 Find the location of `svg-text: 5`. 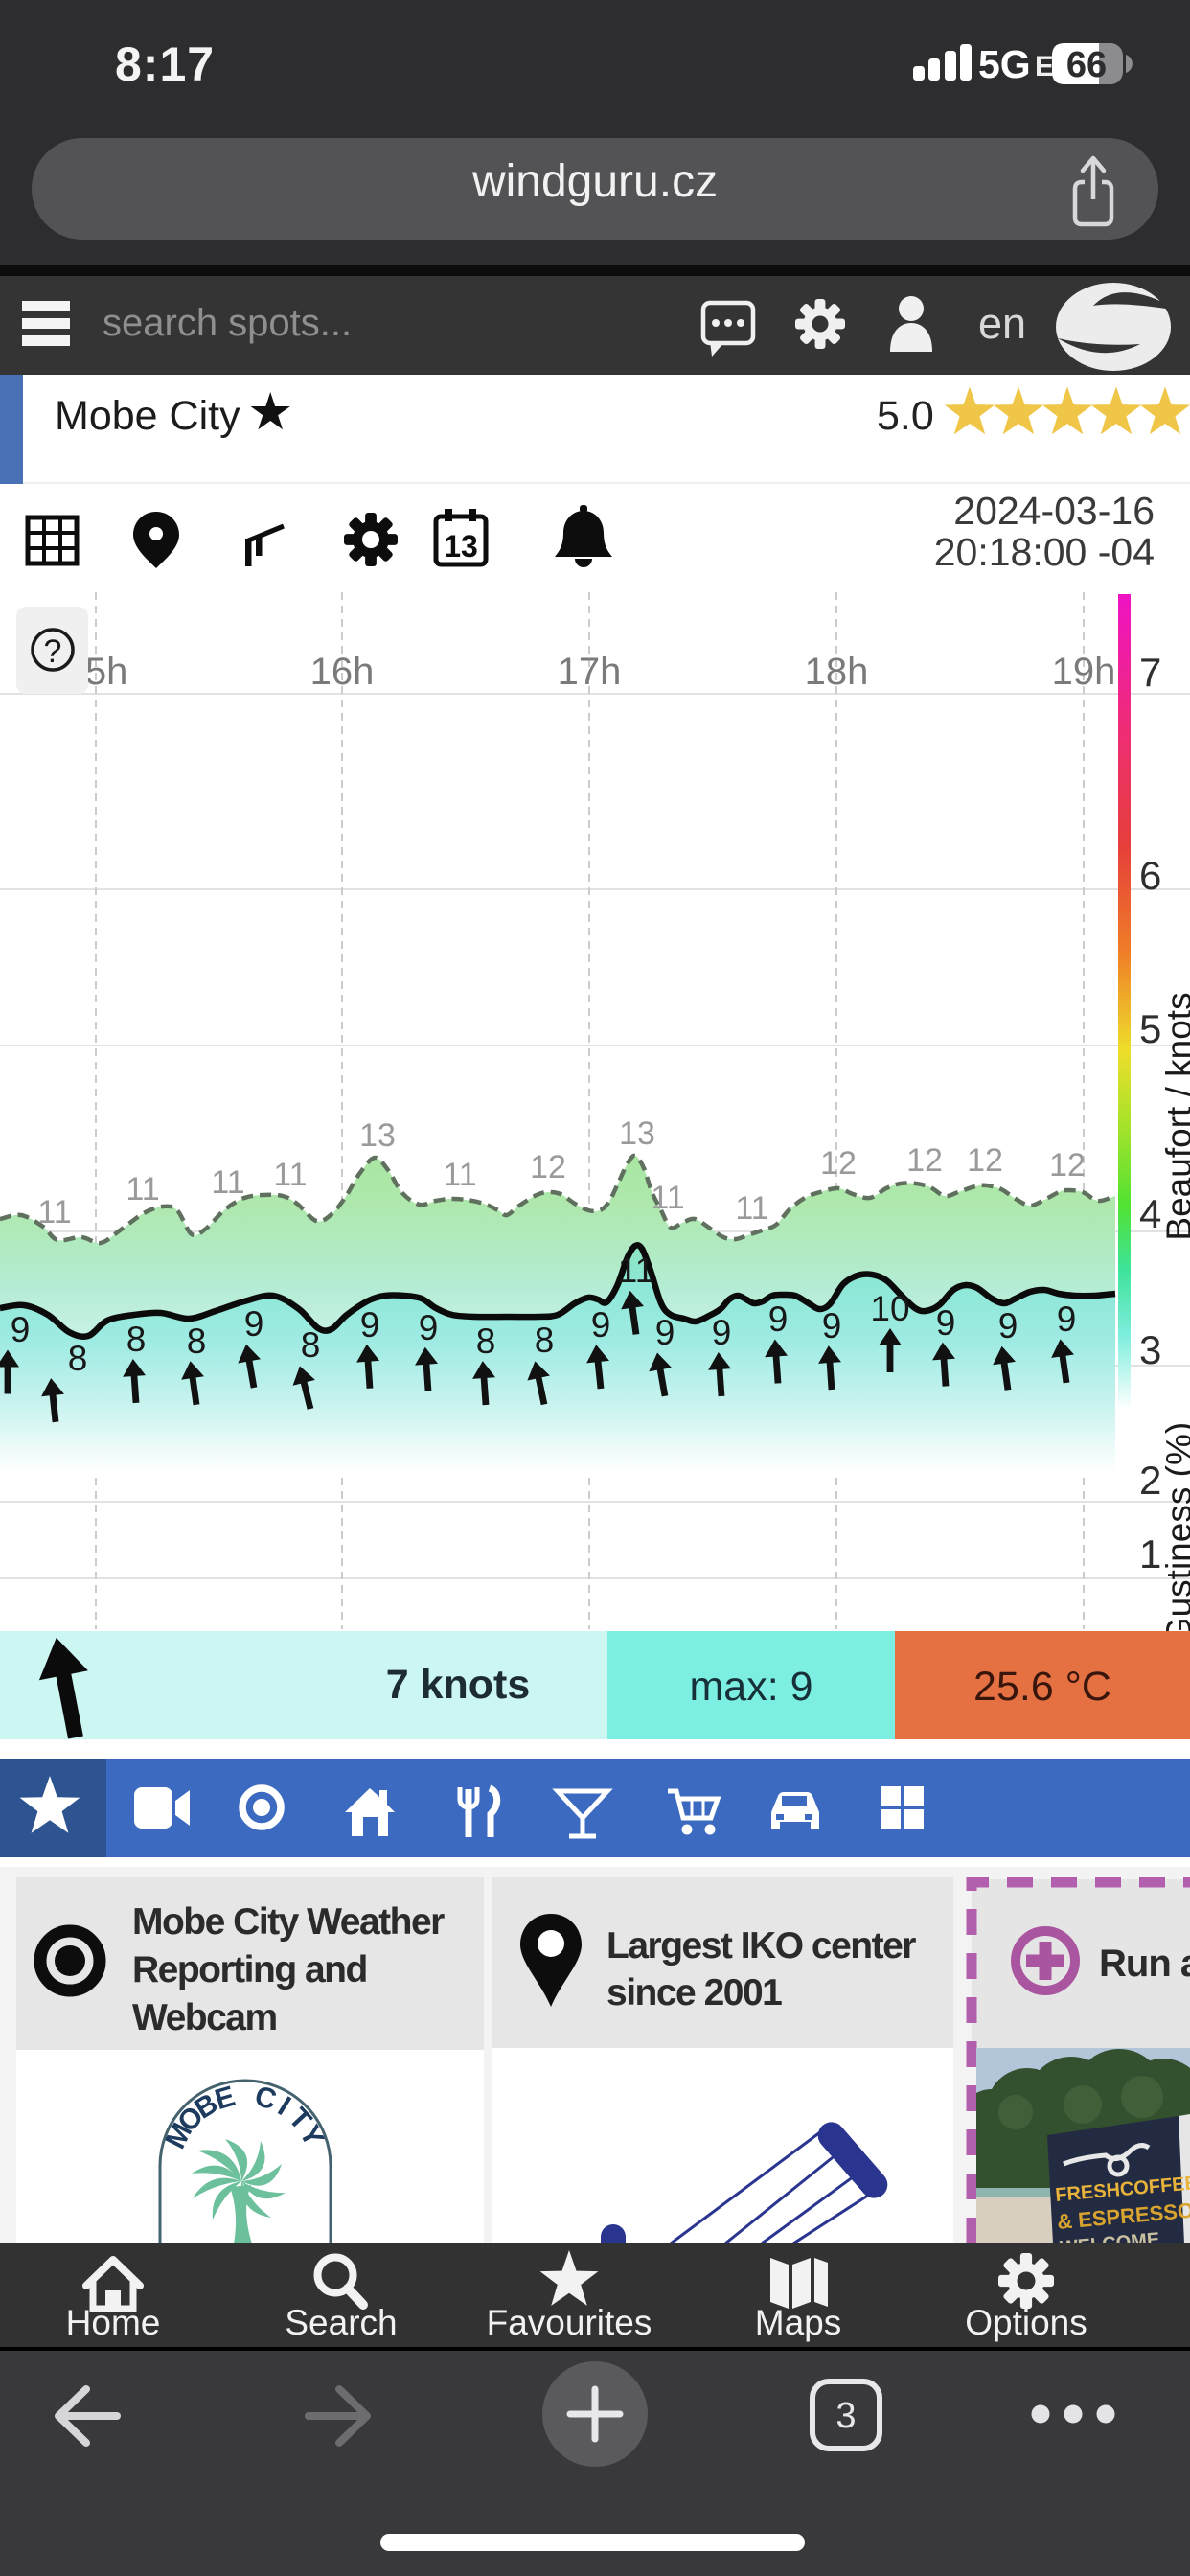

svg-text: 5 is located at coordinates (1150, 1028).